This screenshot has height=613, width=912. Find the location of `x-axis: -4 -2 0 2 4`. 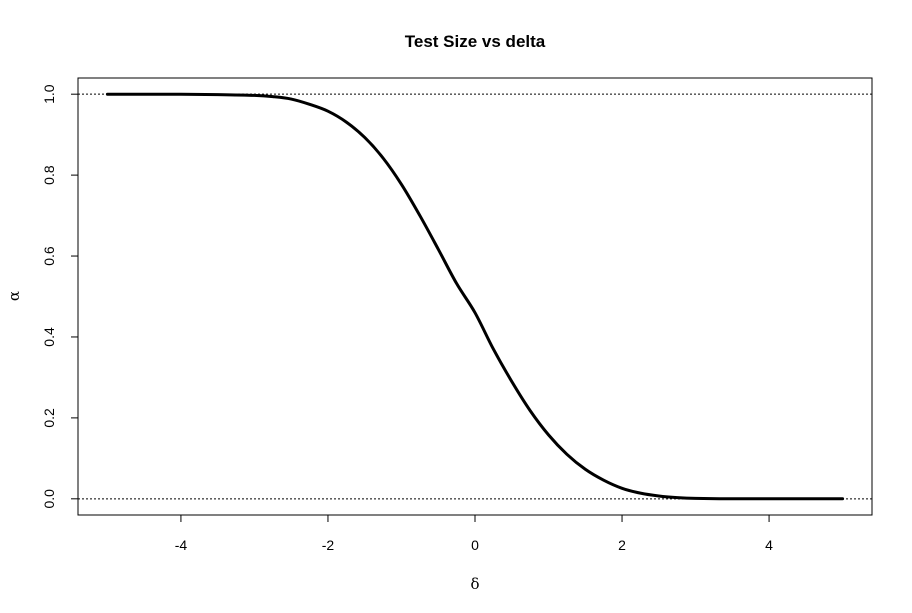

x-axis: -4 -2 0 2 4 is located at coordinates (474, 533).